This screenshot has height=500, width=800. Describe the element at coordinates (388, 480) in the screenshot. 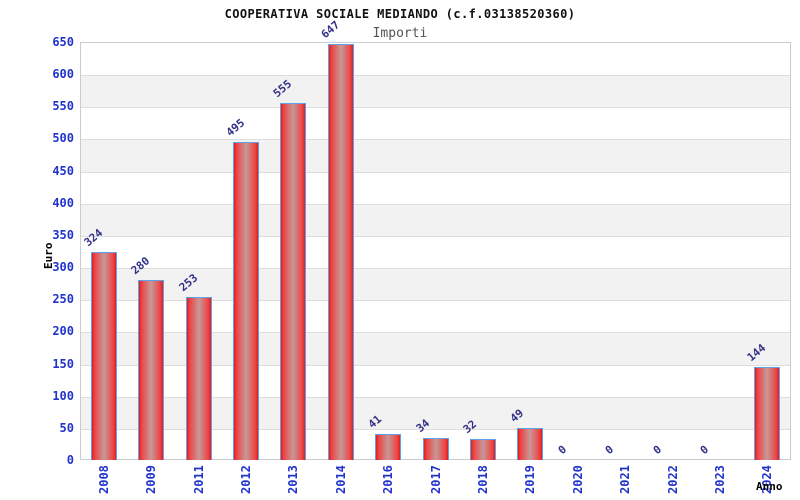

I see `x-tick-label-2016: 2016` at that location.